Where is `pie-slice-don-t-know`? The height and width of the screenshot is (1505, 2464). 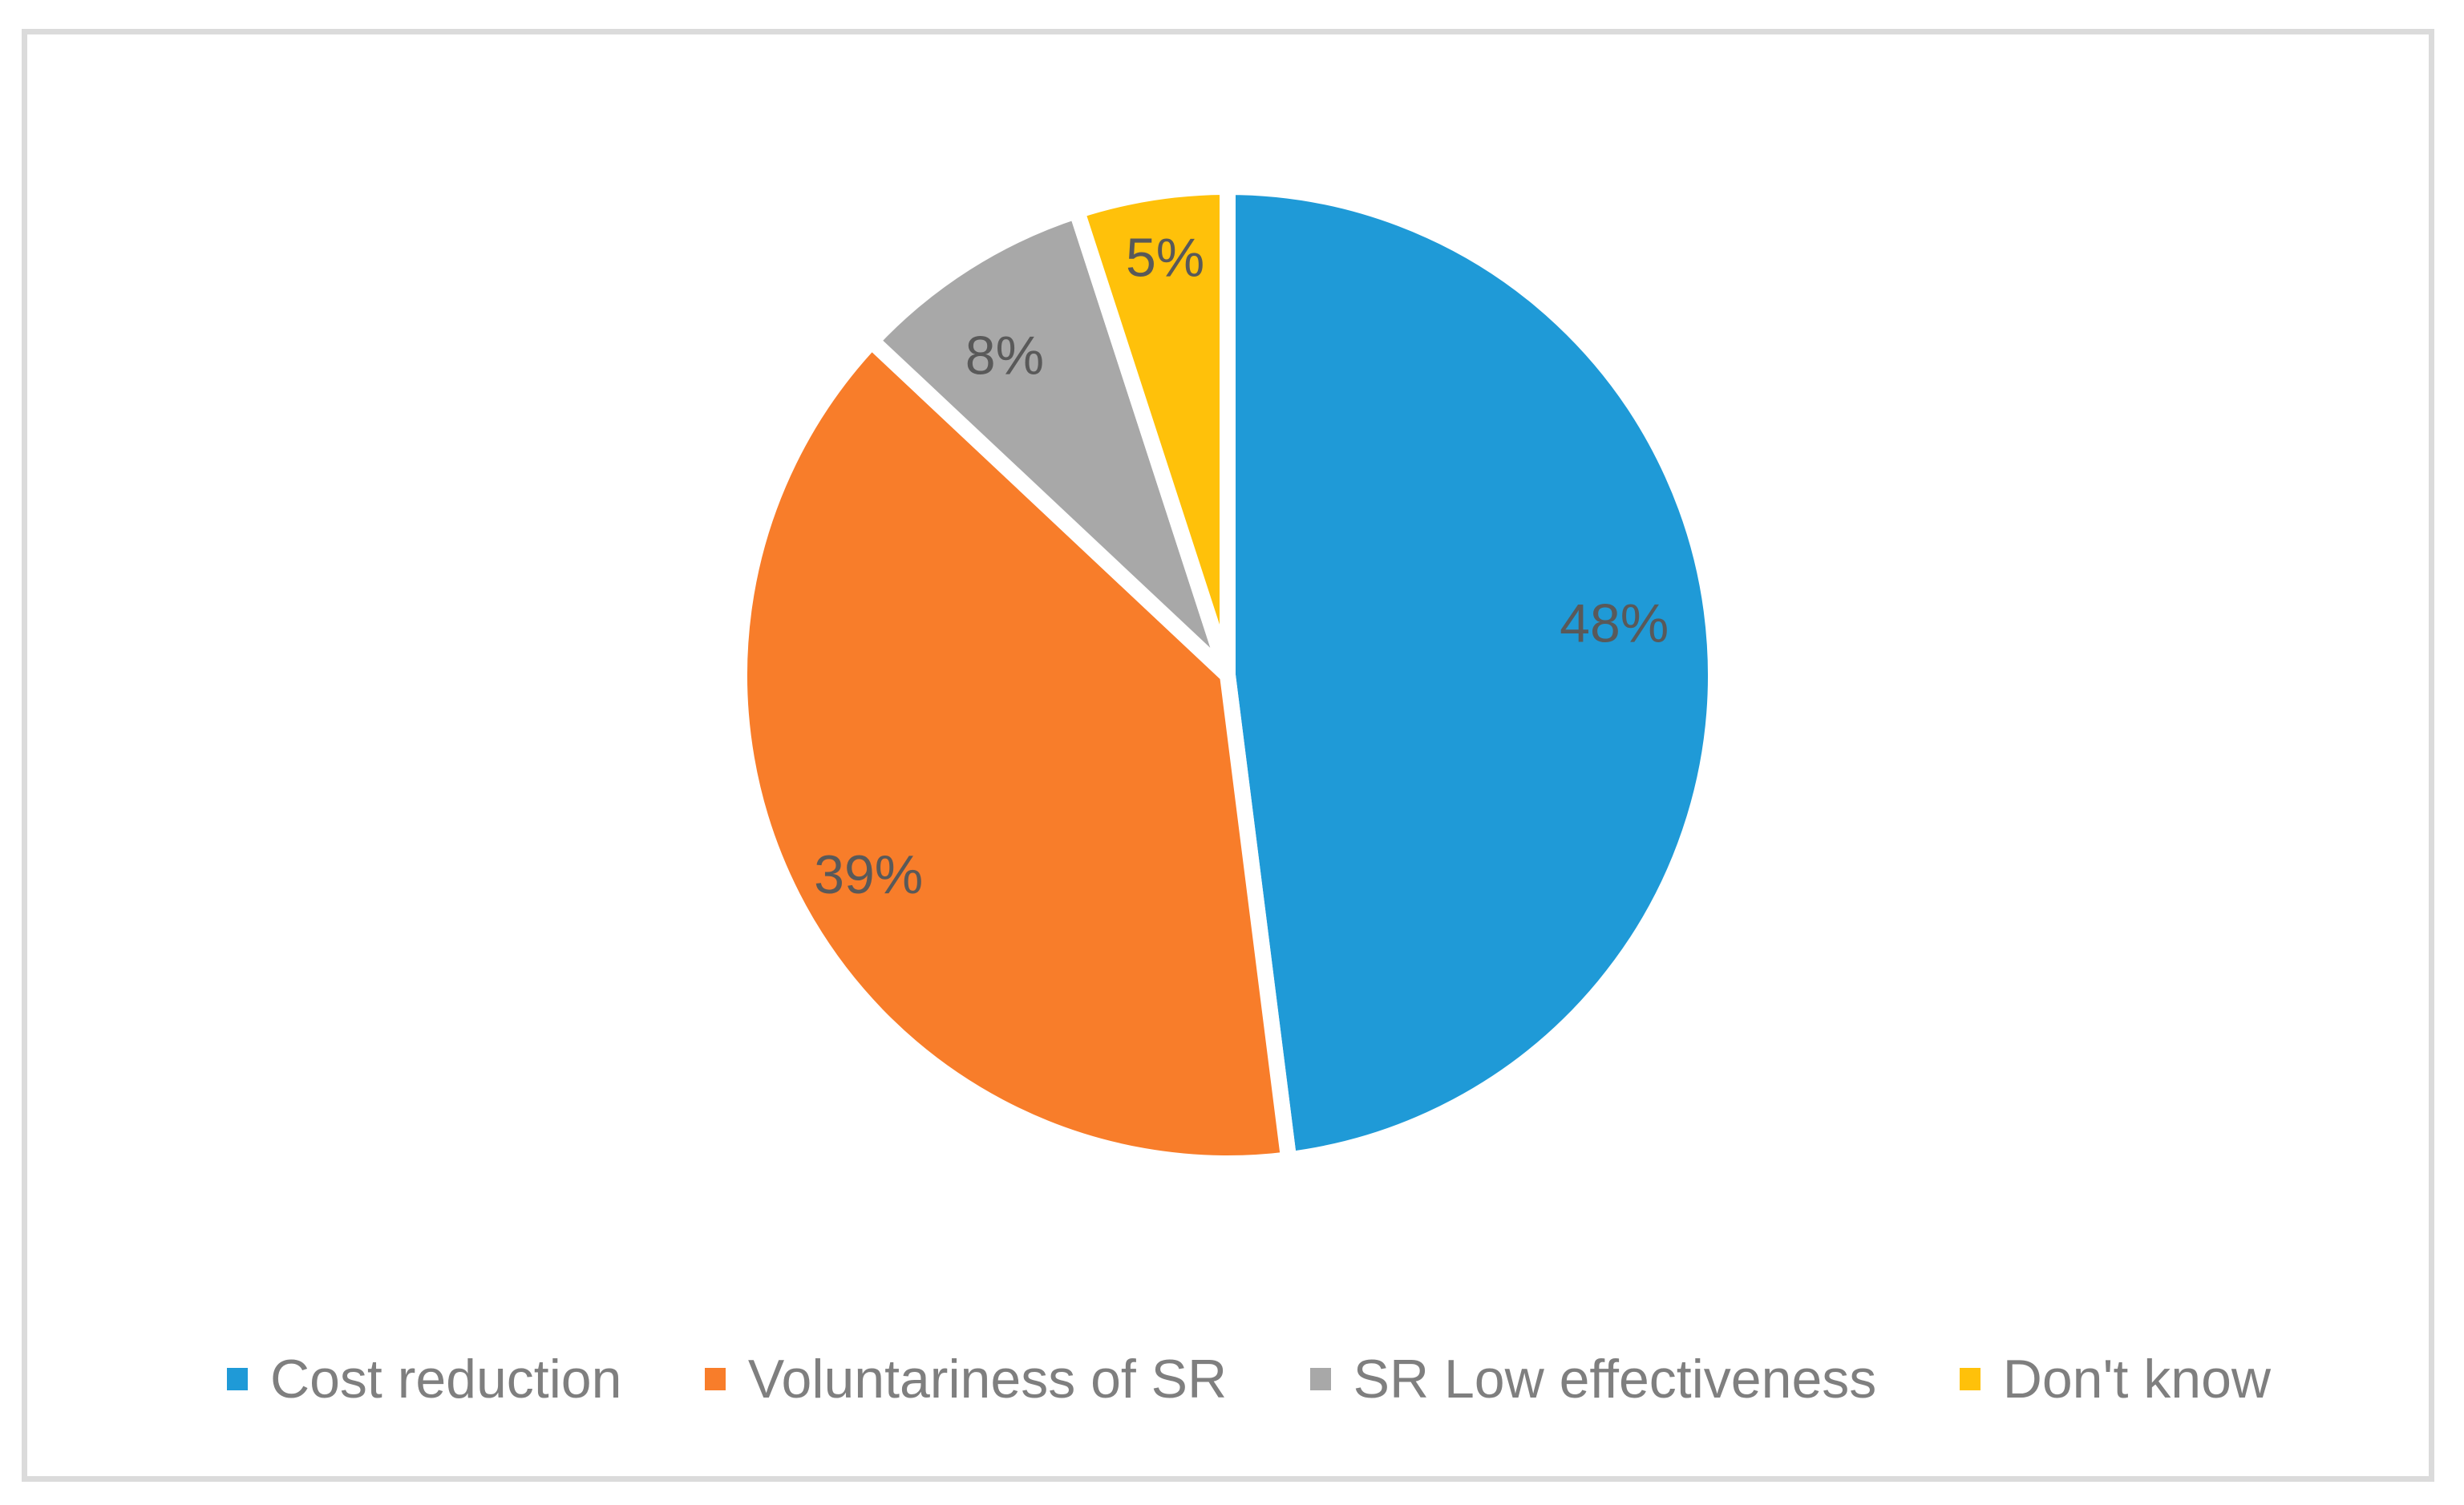
pie-slice-don-t-know is located at coordinates (1151, 428).